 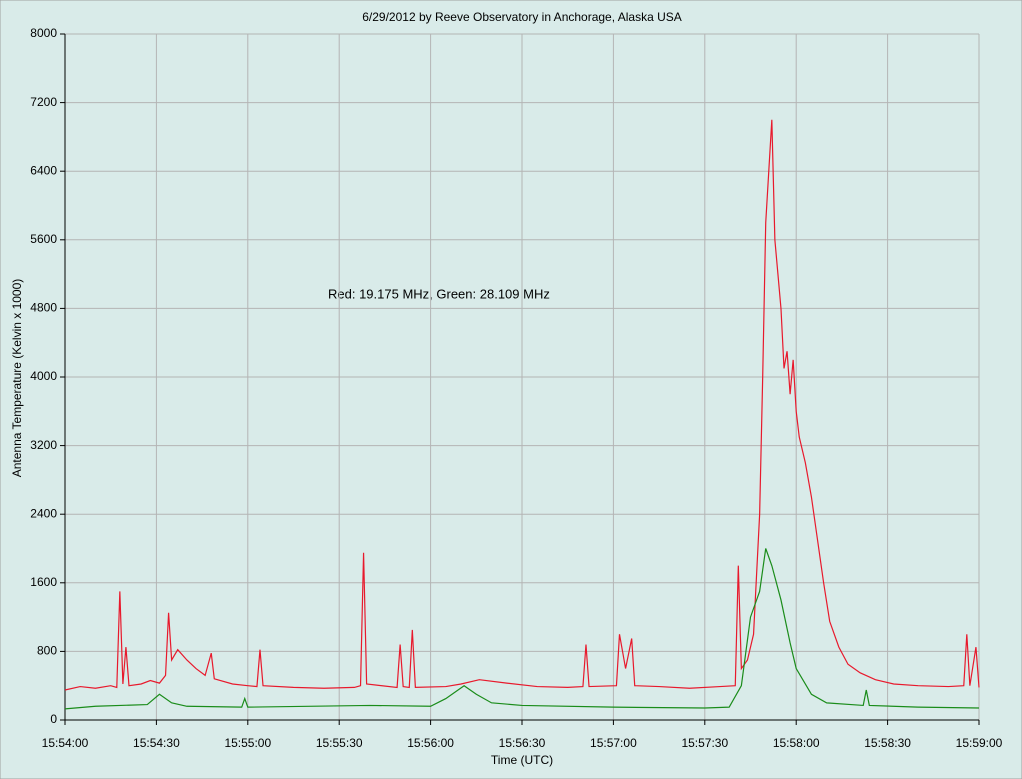 I want to click on y-tick-label: 6400, so click(x=43, y=170).